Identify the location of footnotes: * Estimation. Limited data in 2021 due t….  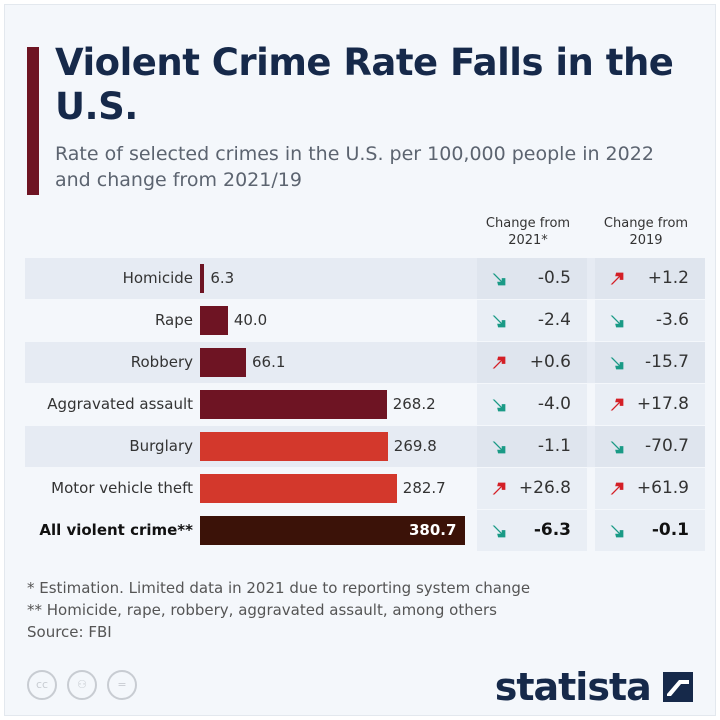
(278, 610).